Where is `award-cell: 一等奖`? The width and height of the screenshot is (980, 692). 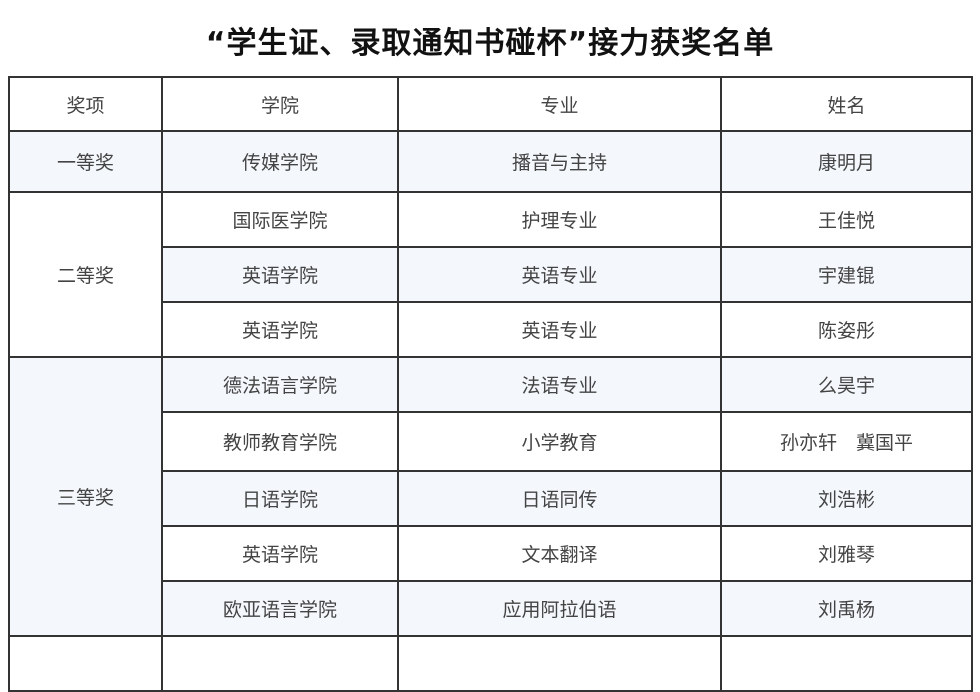
award-cell: 一等奖 is located at coordinates (85, 161).